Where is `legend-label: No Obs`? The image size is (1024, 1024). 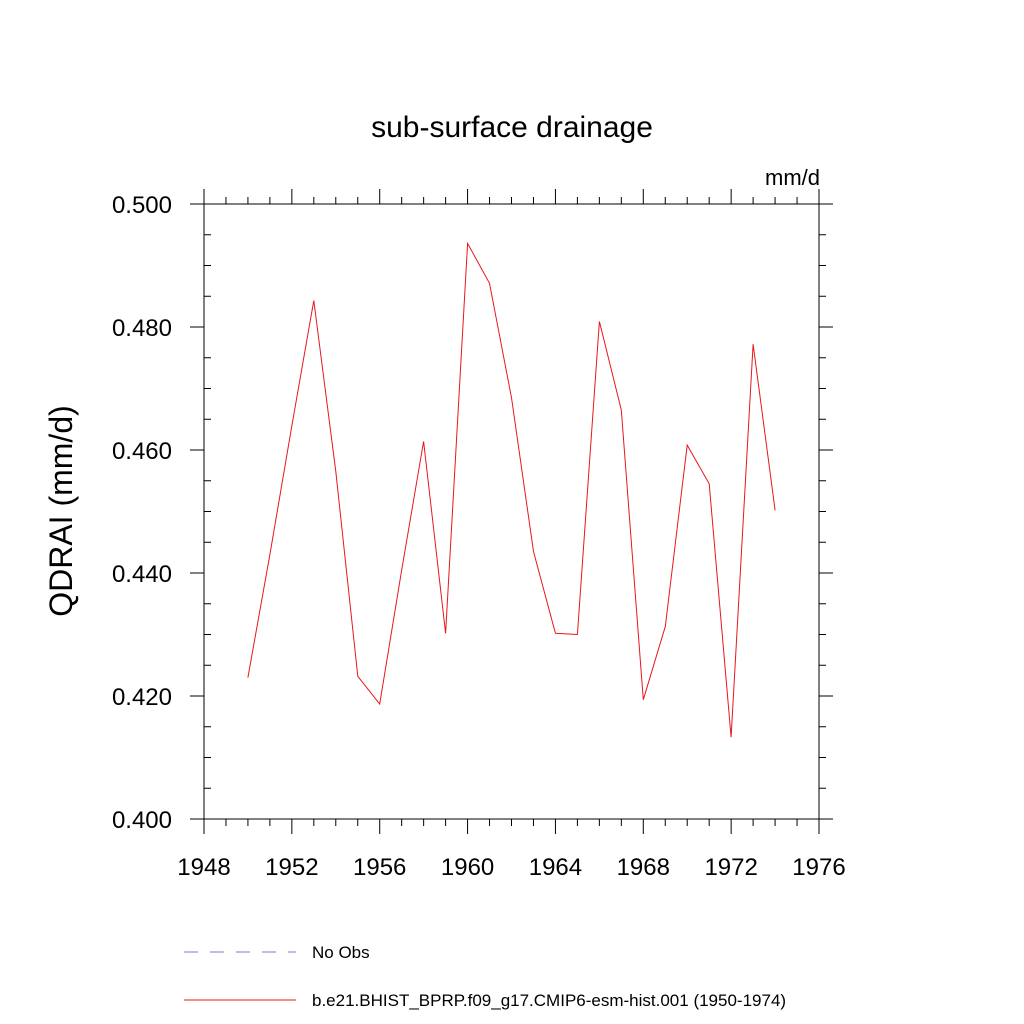 legend-label: No Obs is located at coordinates (341, 952).